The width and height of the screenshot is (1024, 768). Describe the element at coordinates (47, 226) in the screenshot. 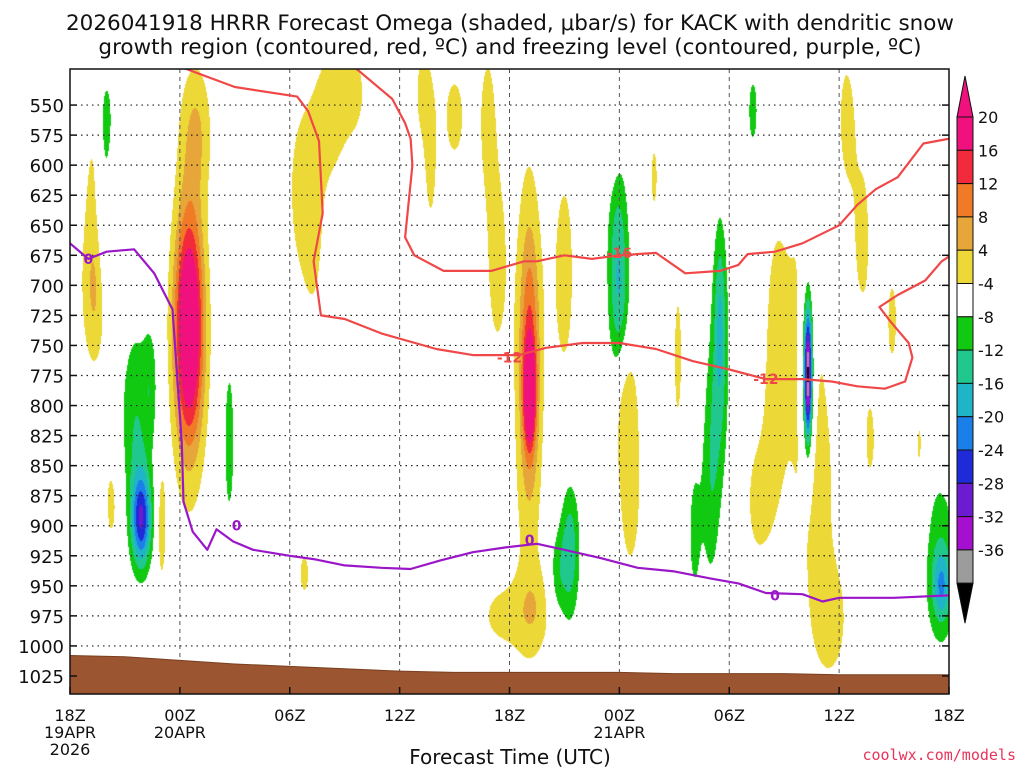

I see `y-tick-label: 650` at that location.